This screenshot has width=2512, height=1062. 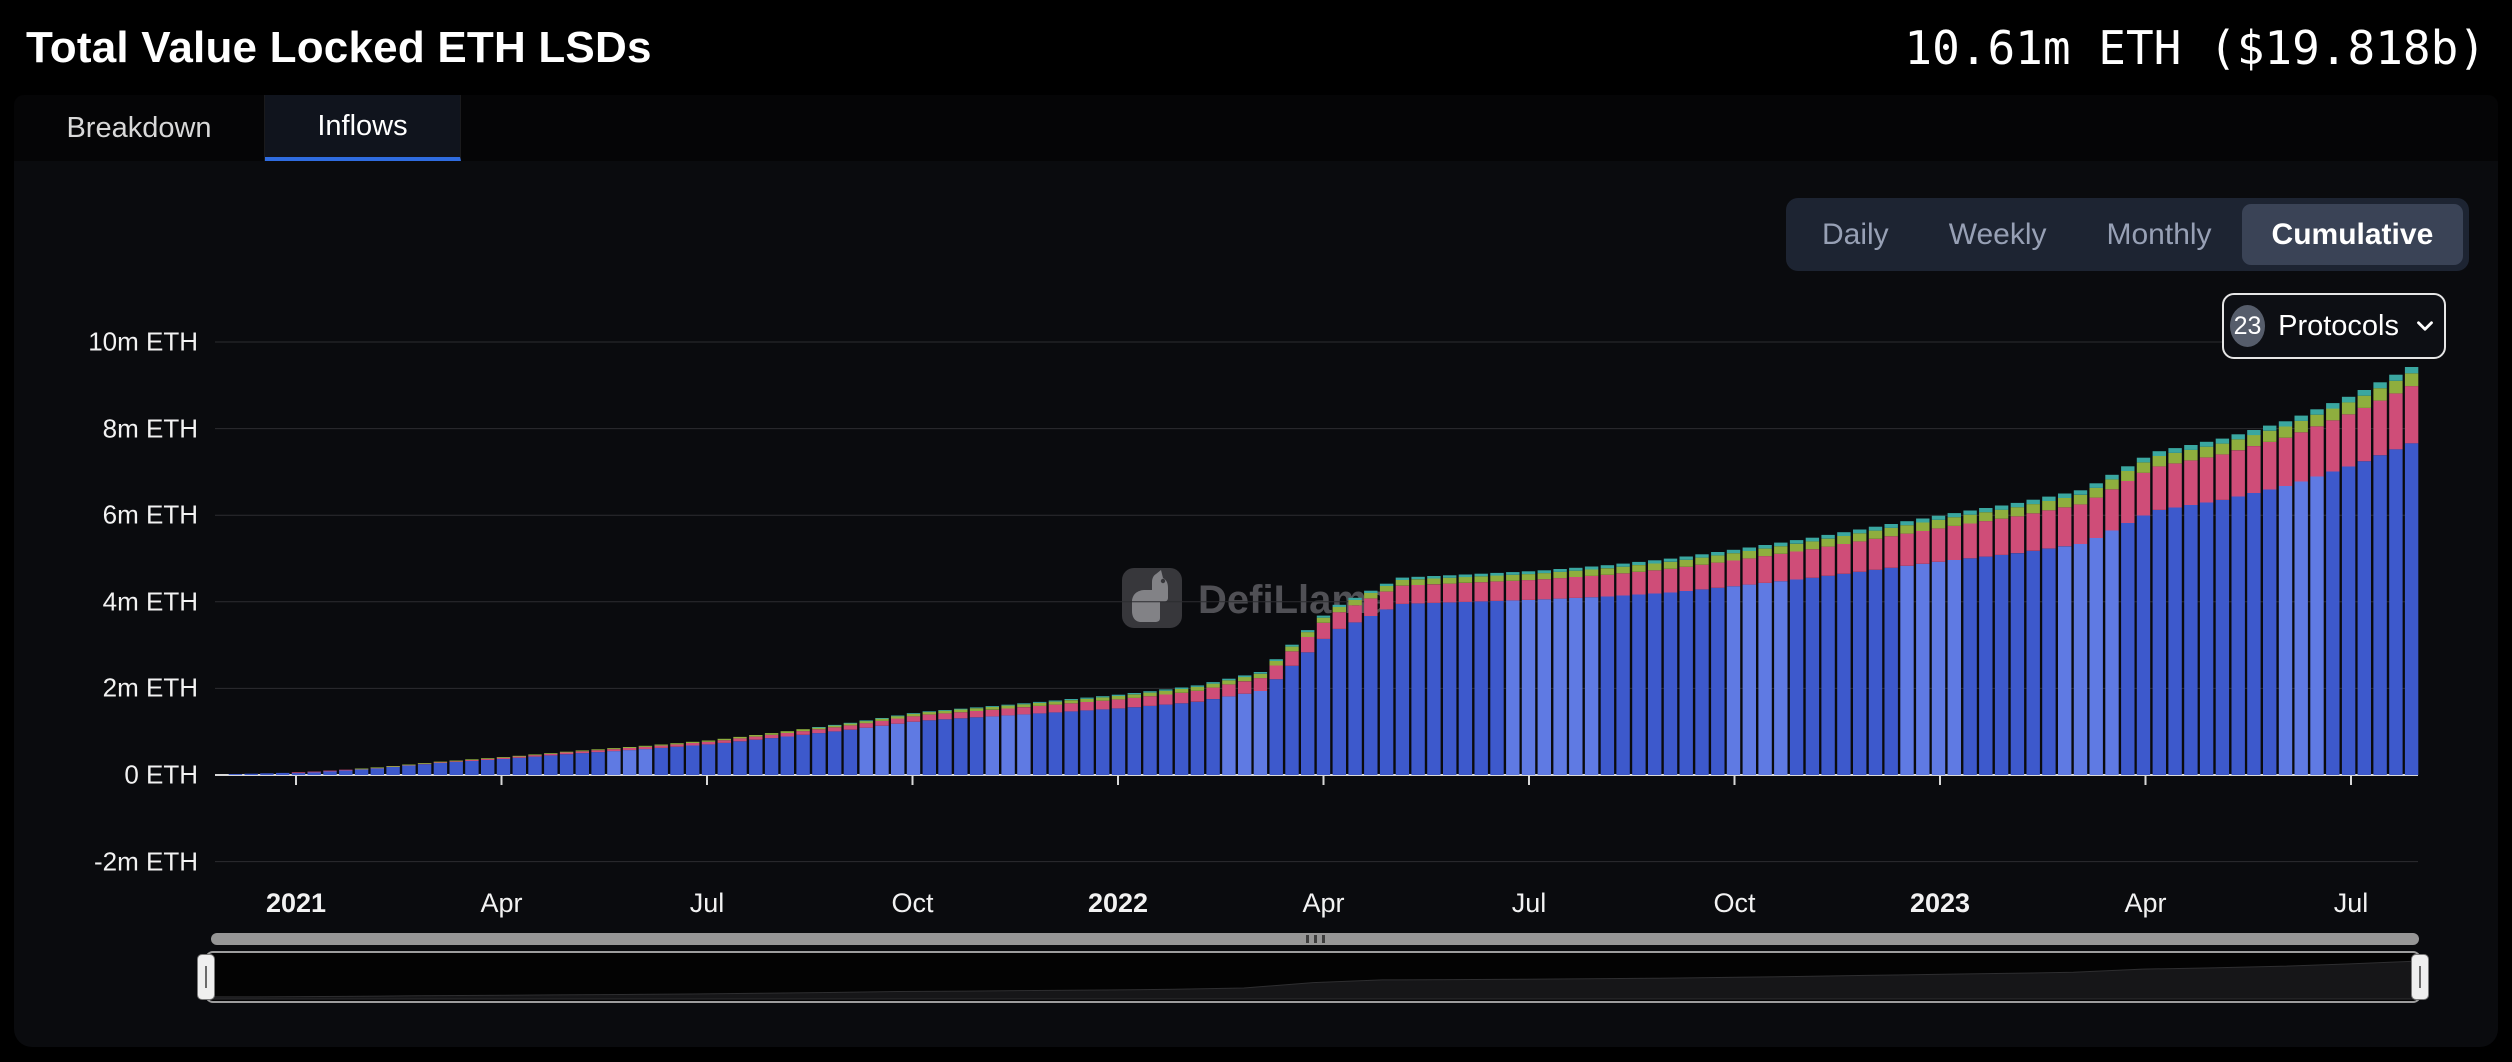 What do you see at coordinates (2420, 977) in the screenshot?
I see `navigator-right-handle` at bounding box center [2420, 977].